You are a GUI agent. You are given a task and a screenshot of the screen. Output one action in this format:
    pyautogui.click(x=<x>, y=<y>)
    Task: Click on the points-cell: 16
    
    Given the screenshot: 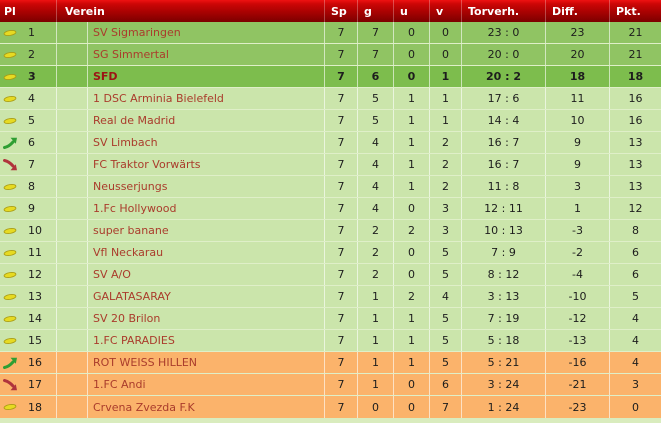 What is the action you would take?
    pyautogui.click(x=635, y=120)
    